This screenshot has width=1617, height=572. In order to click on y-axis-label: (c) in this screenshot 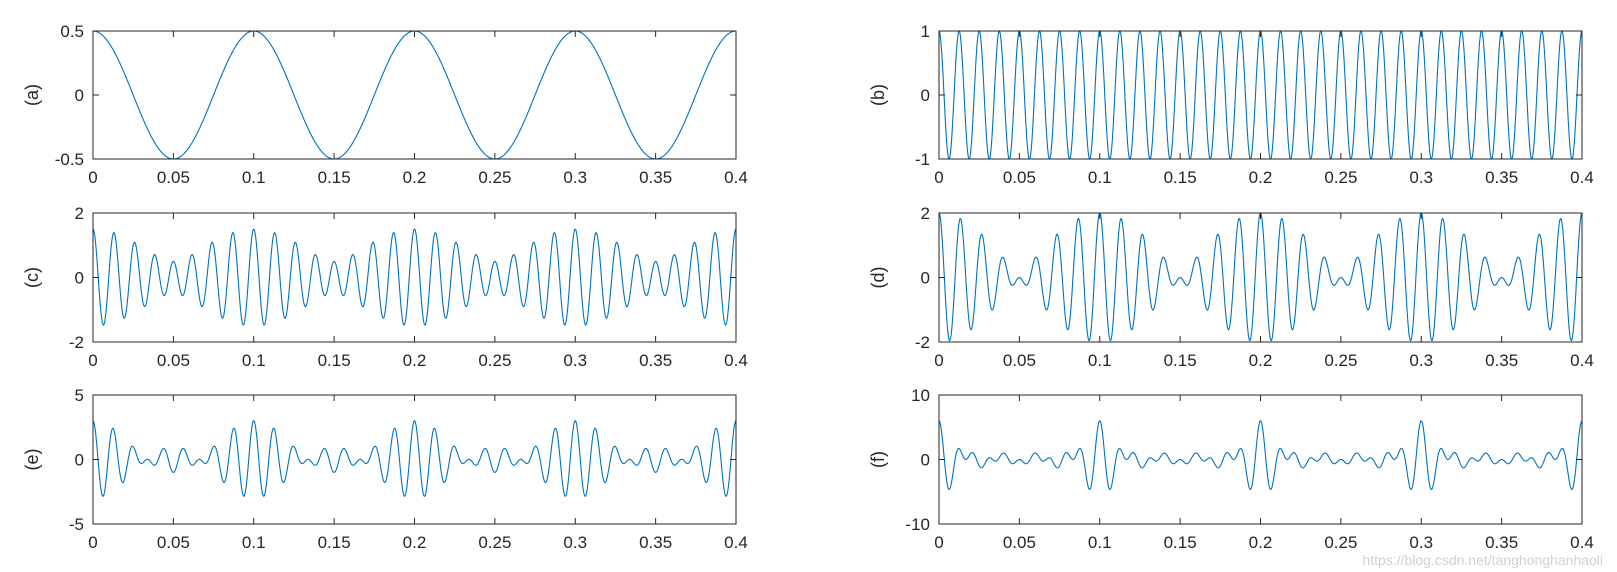, I will do `click(32, 277)`.